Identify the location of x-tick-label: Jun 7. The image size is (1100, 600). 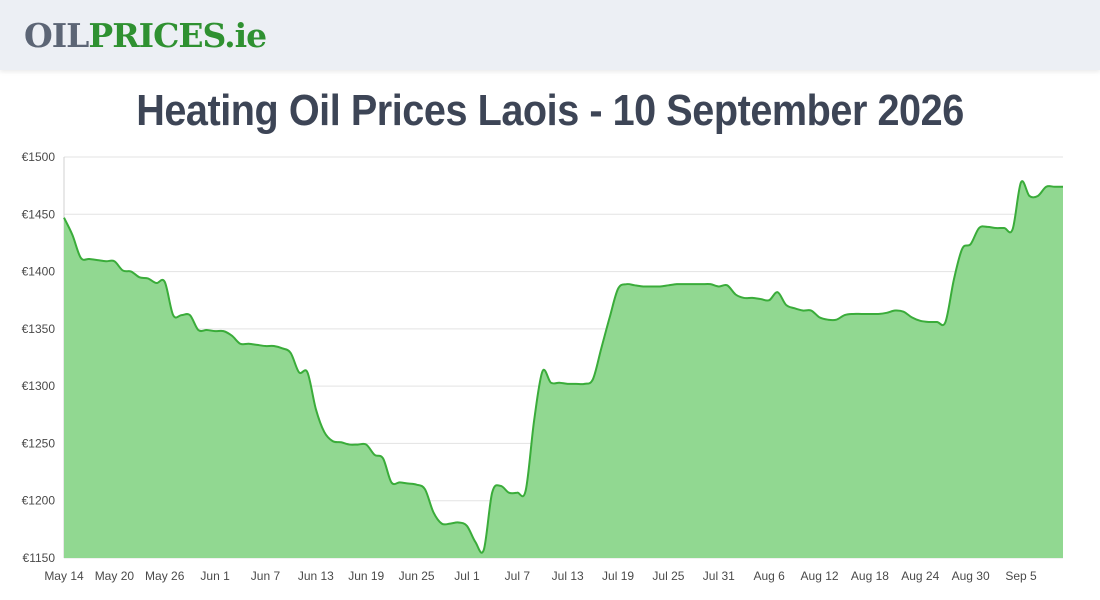
(266, 576).